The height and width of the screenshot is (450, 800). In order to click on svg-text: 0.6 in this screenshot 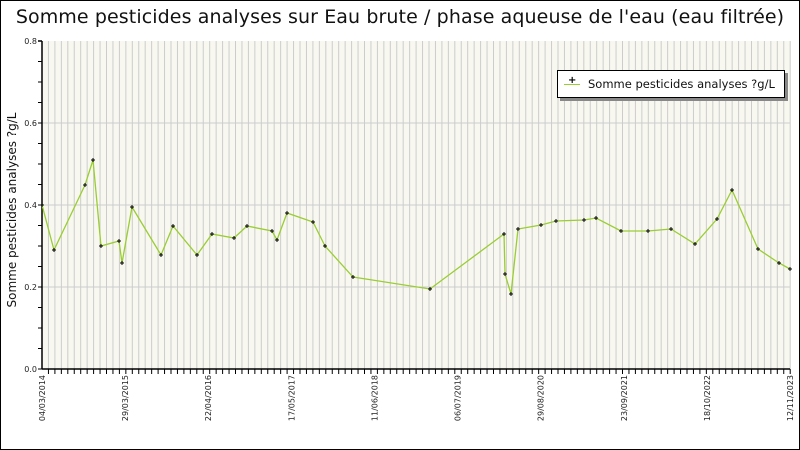, I will do `click(30, 123)`.